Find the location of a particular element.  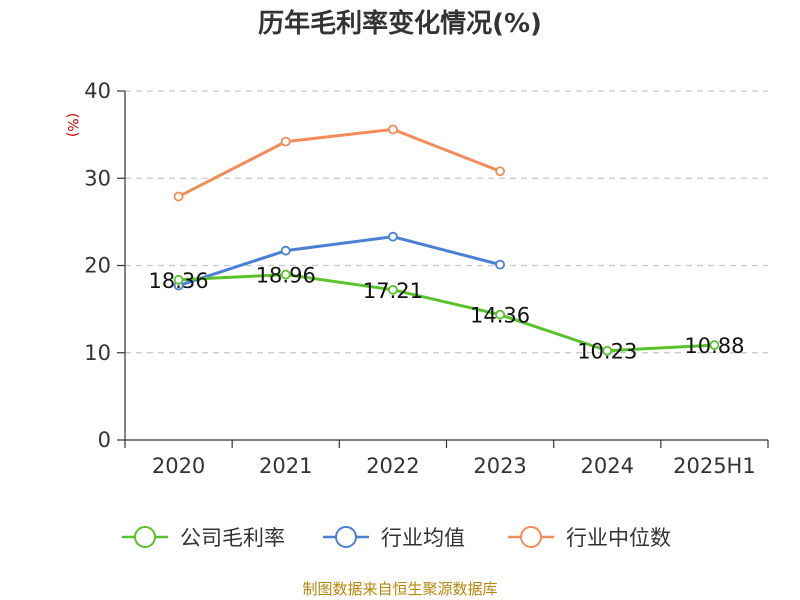

data-label: 17.21 is located at coordinates (393, 291).